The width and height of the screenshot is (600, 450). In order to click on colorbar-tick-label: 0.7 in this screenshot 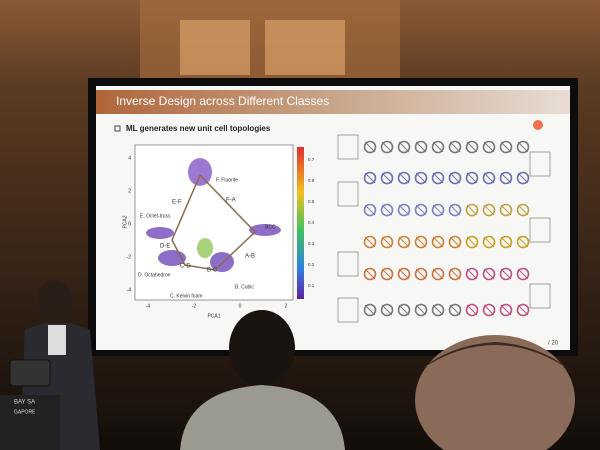, I will do `click(311, 159)`.